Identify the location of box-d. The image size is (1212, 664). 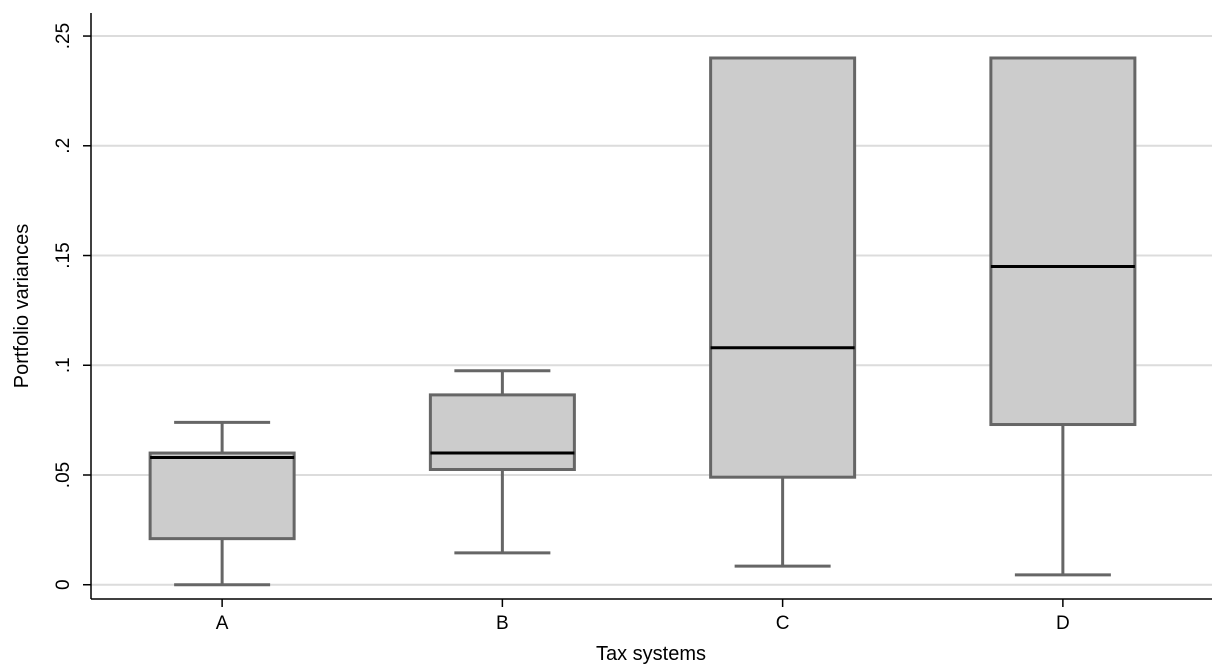
(1063, 316).